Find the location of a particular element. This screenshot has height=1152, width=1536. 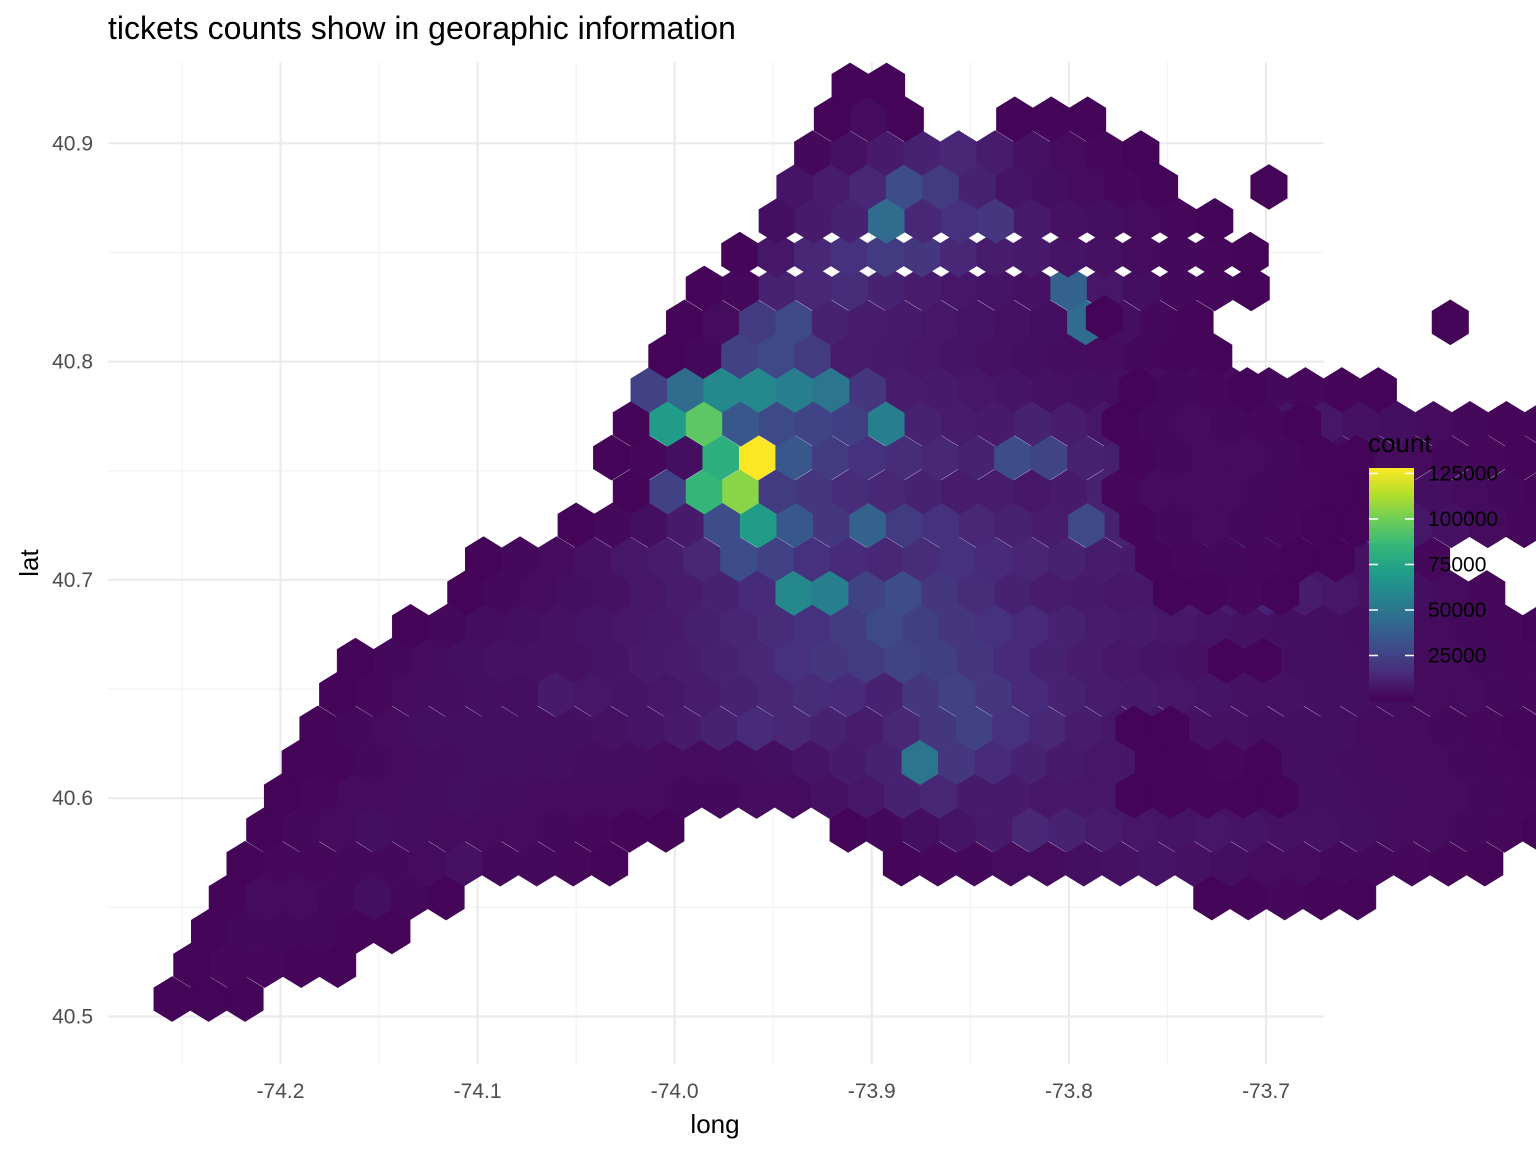

color-legend: count 25000 50000 75000 100000 125000 is located at coordinates (1433, 564).